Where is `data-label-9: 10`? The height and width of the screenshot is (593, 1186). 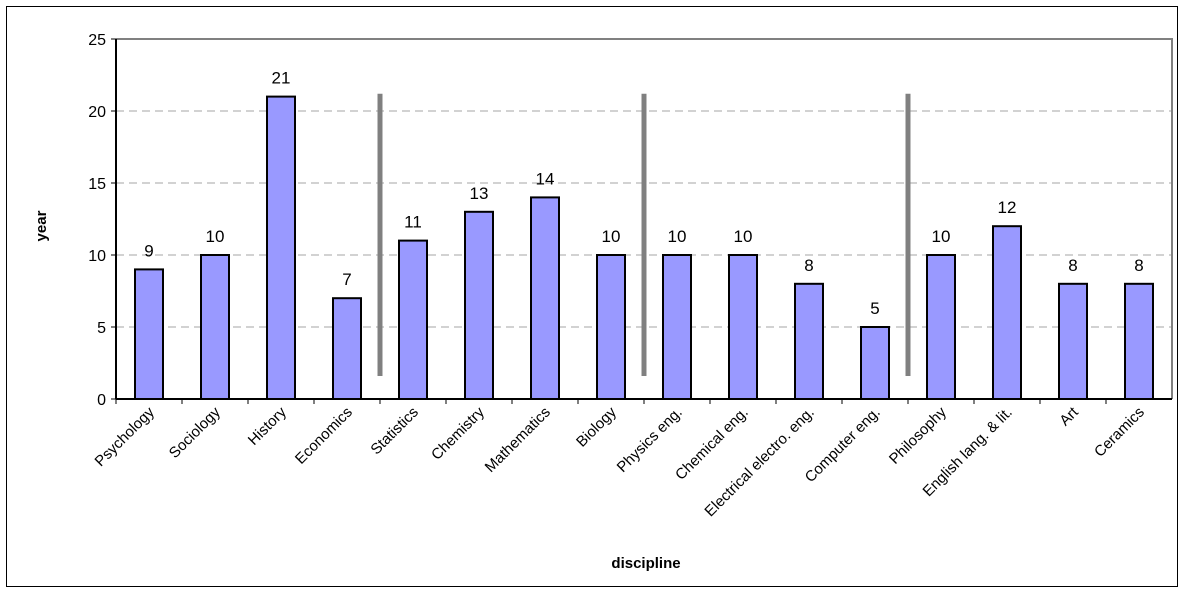 data-label-9: 10 is located at coordinates (743, 236).